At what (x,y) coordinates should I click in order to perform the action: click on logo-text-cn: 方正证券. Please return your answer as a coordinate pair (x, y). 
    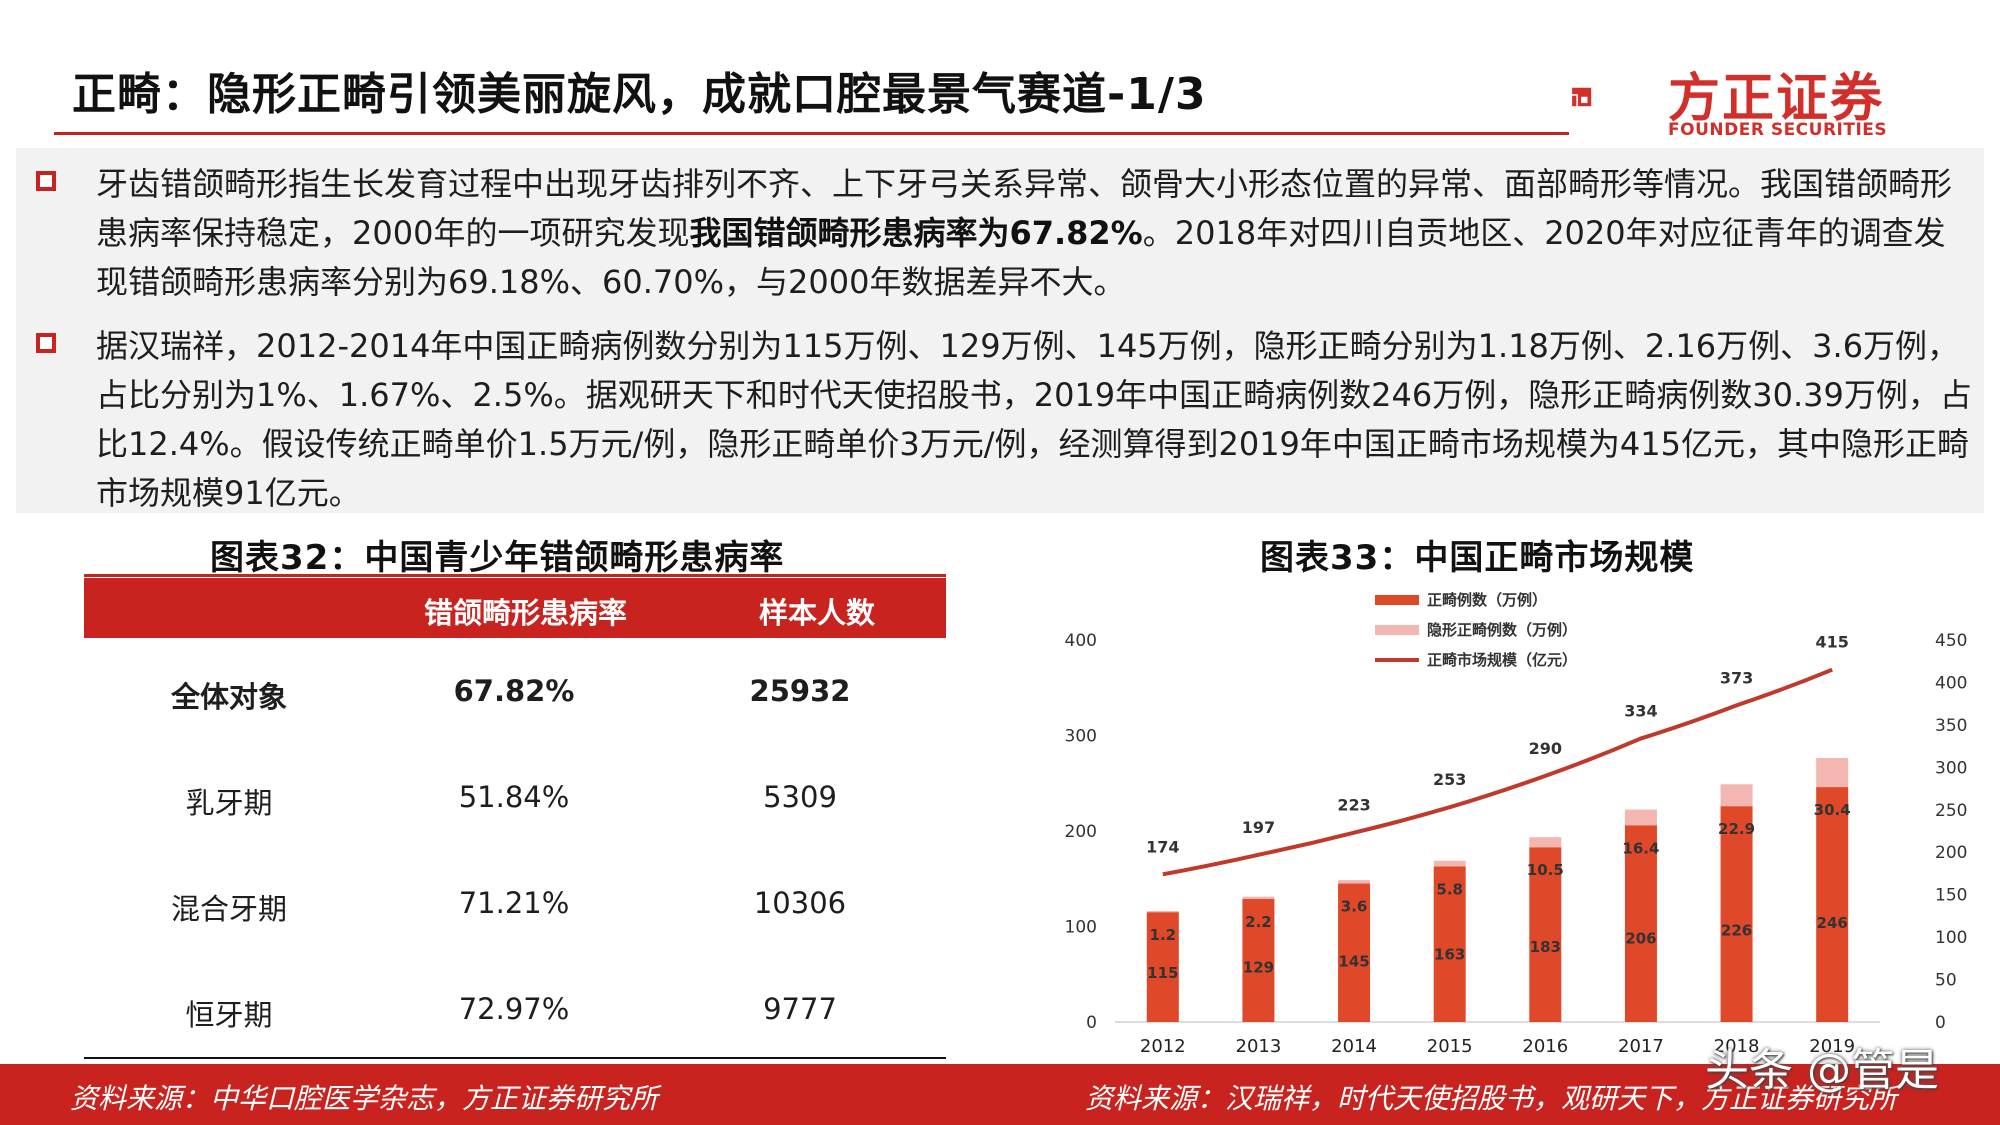
    Looking at the image, I should click on (1776, 99).